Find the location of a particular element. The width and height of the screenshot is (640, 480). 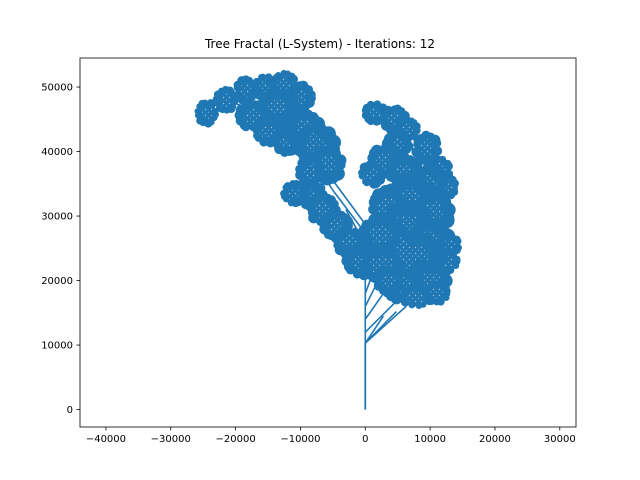

x-tick-label: 0 is located at coordinates (365, 439).